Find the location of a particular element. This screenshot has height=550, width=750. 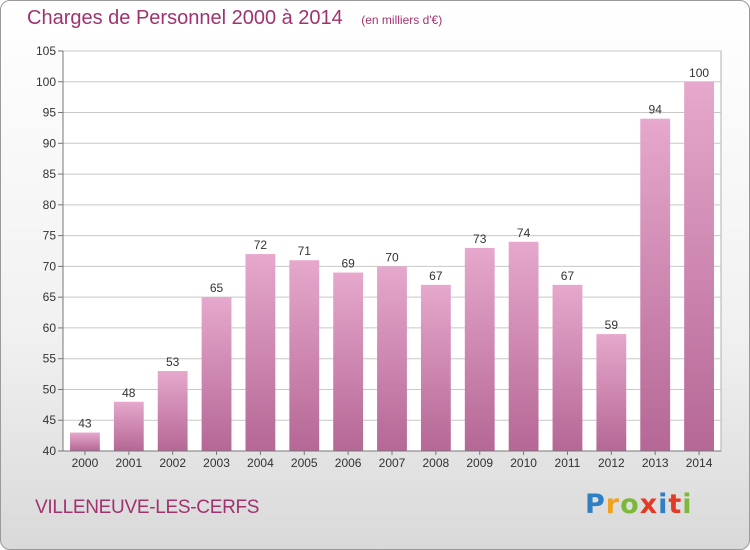

data-label-2004: 72 is located at coordinates (261, 245).